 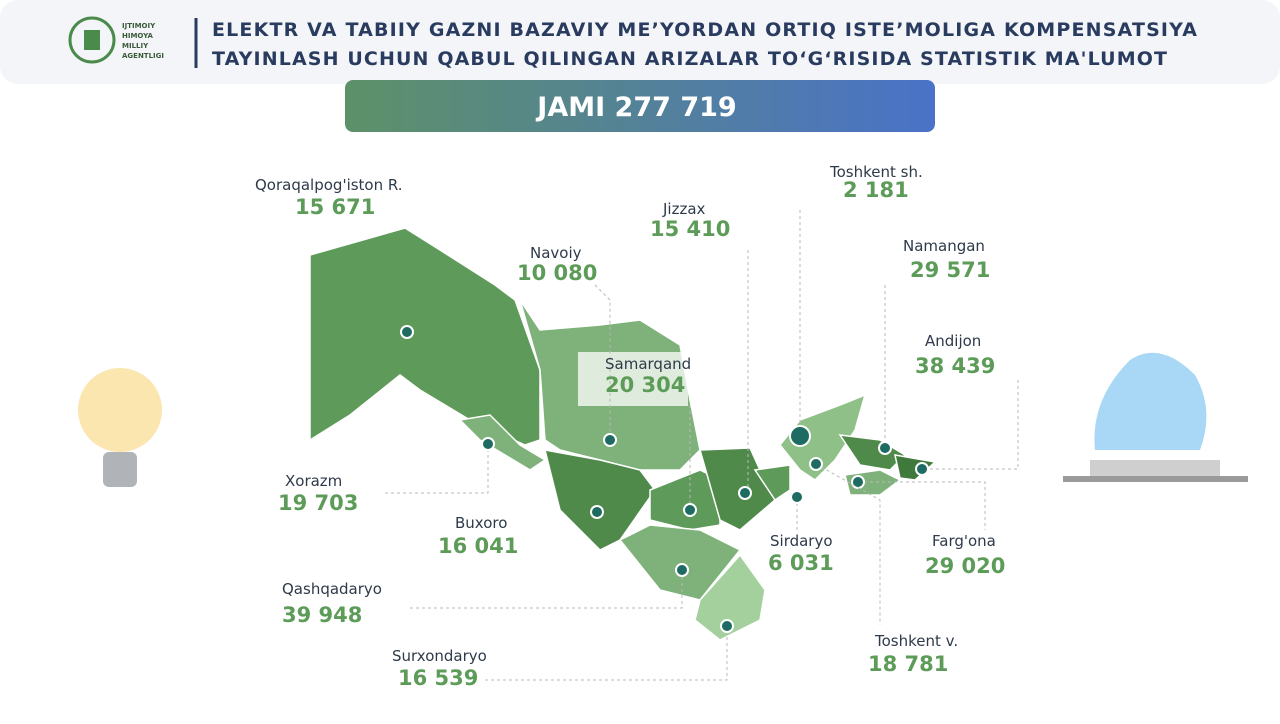 What do you see at coordinates (135, 46) in the screenshot?
I see `logo-text: MILLIY` at bounding box center [135, 46].